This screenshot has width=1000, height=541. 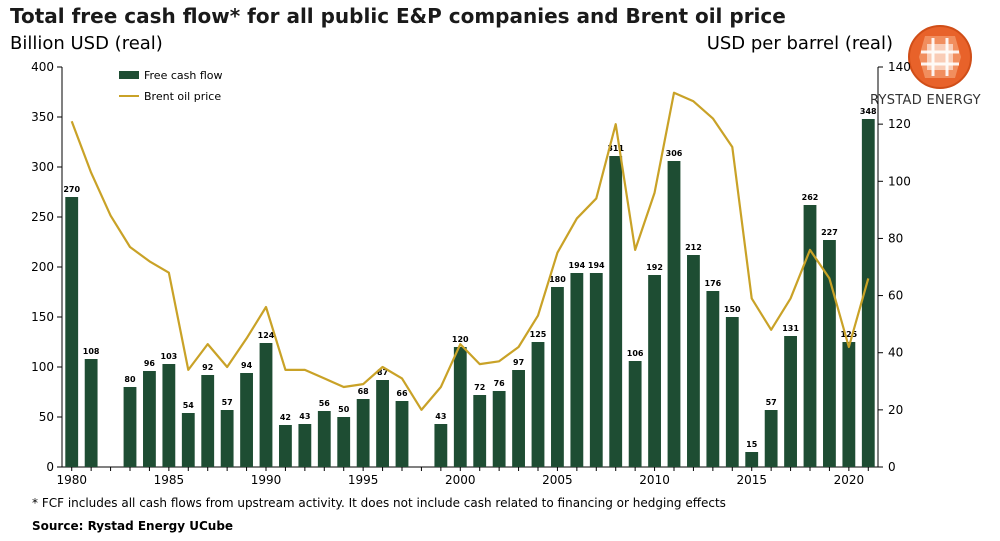 What do you see at coordinates (42, 67) in the screenshot?
I see `left-axis-tick-label: 400` at bounding box center [42, 67].